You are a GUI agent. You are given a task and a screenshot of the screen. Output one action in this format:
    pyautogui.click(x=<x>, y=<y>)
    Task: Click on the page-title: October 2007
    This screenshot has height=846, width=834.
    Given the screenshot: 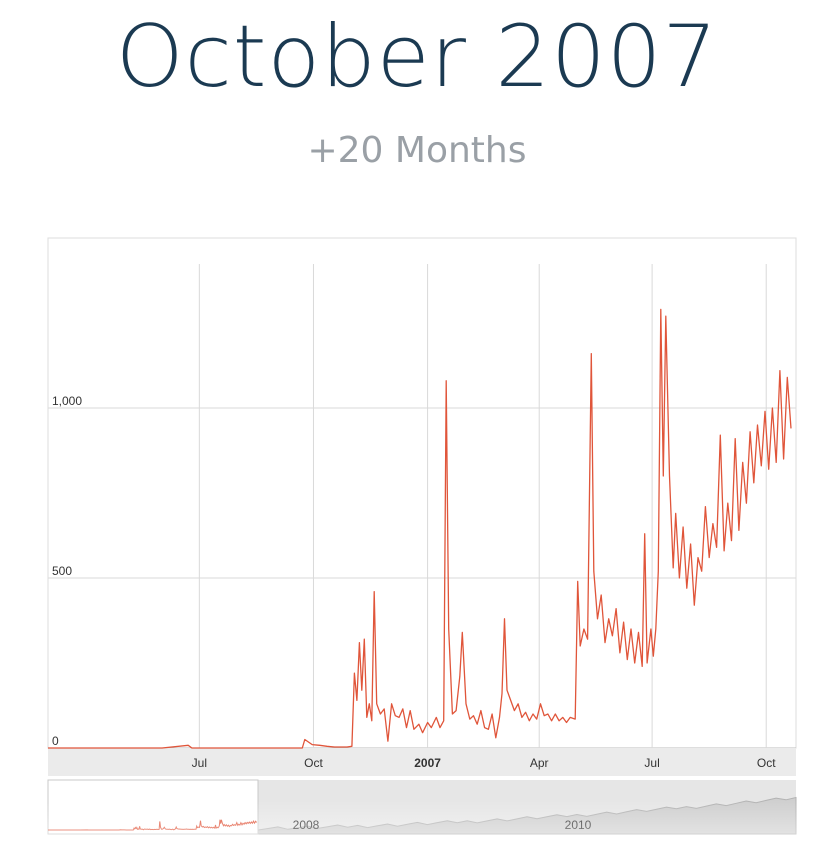 What is the action you would take?
    pyautogui.click(x=417, y=57)
    